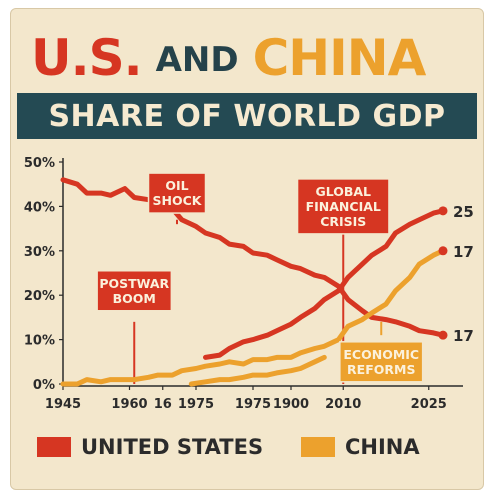 Image resolution: width=493 pixels, height=498 pixels. What do you see at coordinates (176, 185) in the screenshot?
I see `annotation-text: OIL` at bounding box center [176, 185].